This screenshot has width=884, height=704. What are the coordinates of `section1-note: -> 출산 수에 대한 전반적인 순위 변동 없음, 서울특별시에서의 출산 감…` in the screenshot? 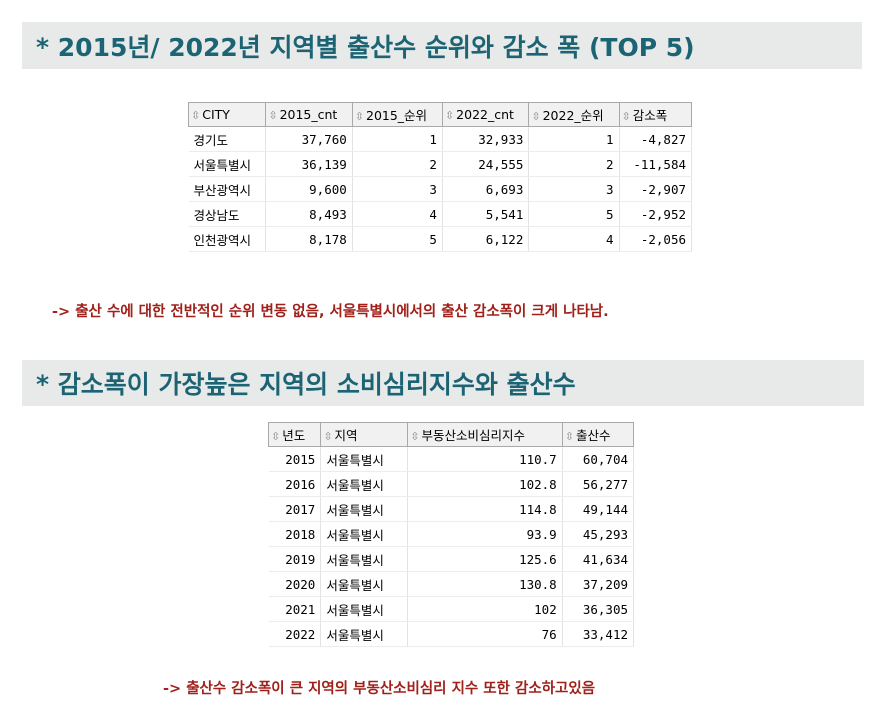 It's located at (330, 312).